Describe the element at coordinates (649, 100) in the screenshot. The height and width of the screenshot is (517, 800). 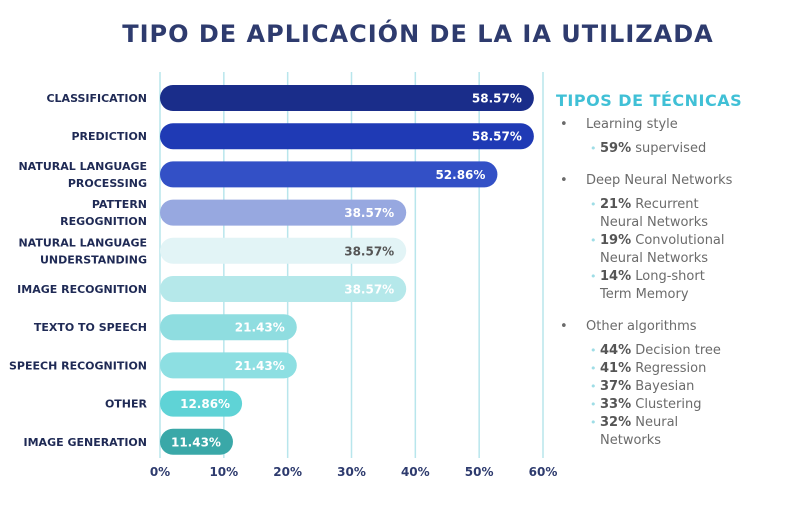
I see `panel-title: TIPOS DE TÉCNICAS` at that location.